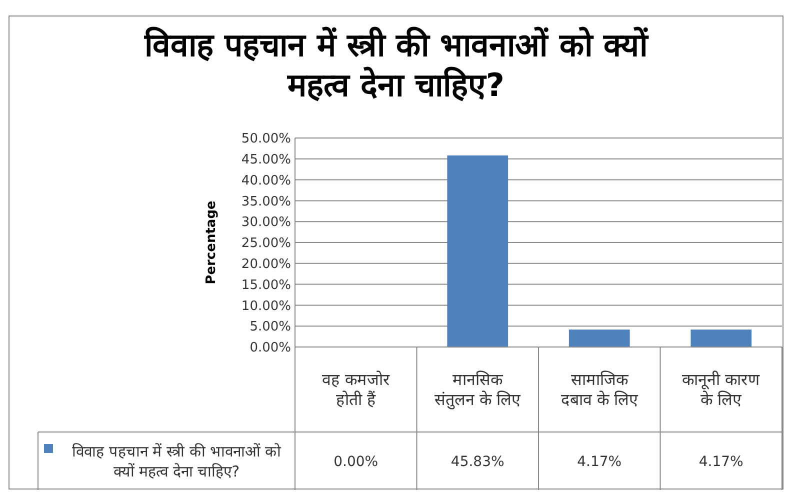 The image size is (792, 498). Describe the element at coordinates (266, 285) in the screenshot. I see `y-tick-label: 15.00%` at that location.